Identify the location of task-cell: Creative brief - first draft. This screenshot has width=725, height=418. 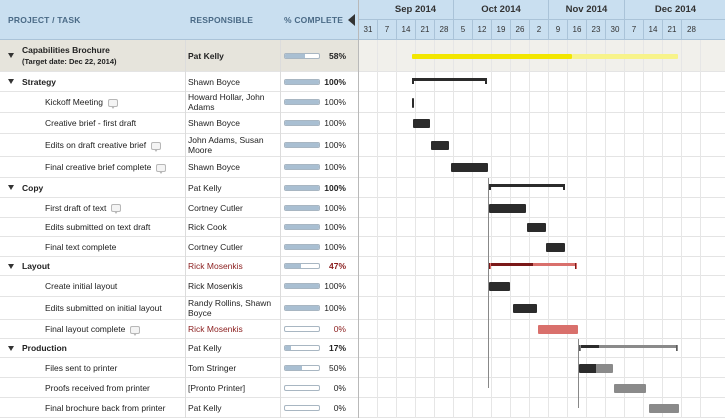
(92, 123).